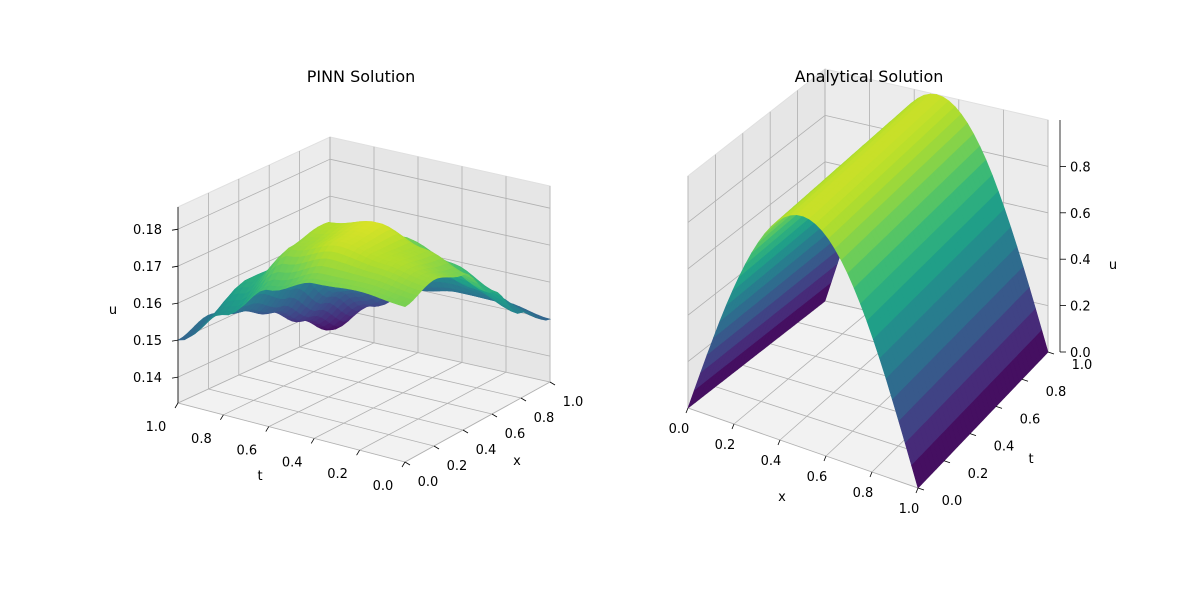 Image resolution: width=1200 pixels, height=604 pixels. I want to click on analytical-t-tick-label: 0.2, so click(978, 474).